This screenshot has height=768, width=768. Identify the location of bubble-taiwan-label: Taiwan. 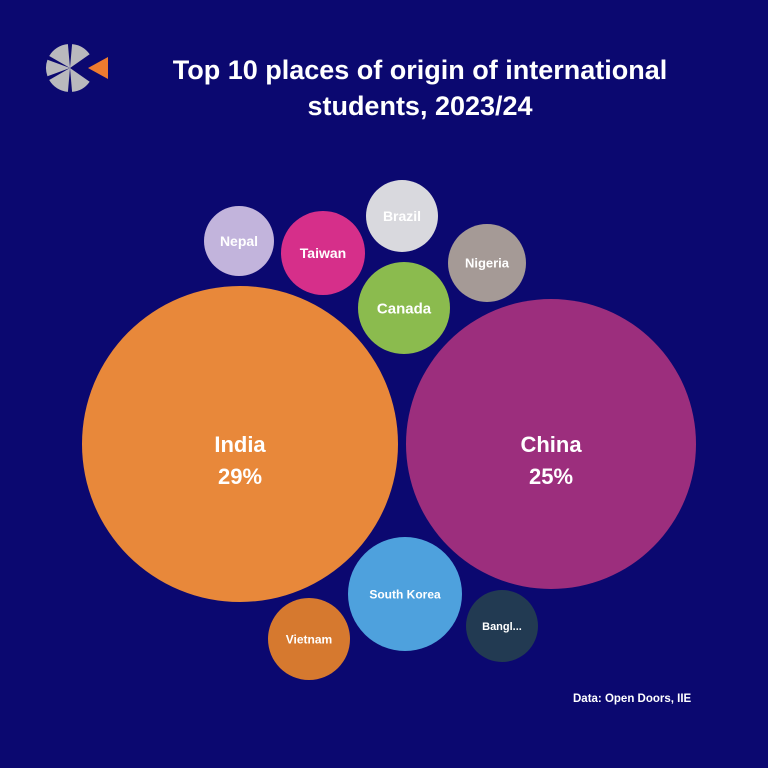
(323, 253).